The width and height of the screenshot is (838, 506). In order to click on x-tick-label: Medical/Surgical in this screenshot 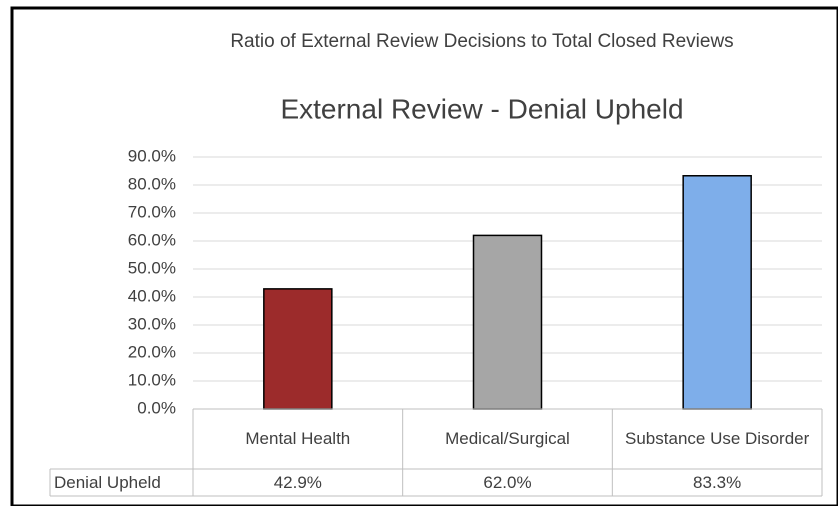, I will do `click(507, 438)`.